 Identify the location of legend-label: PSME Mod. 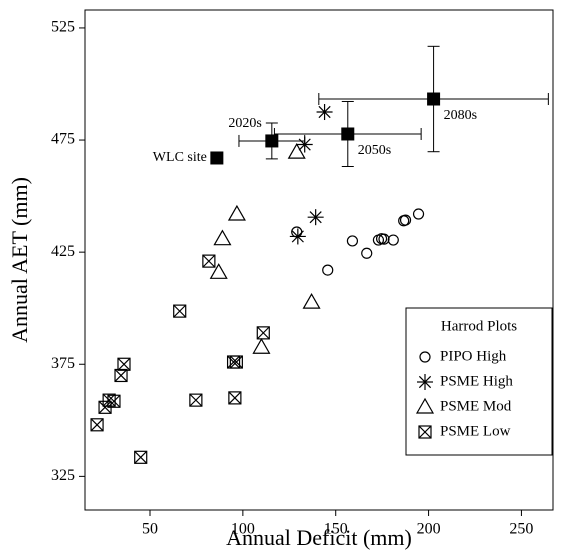
(476, 406).